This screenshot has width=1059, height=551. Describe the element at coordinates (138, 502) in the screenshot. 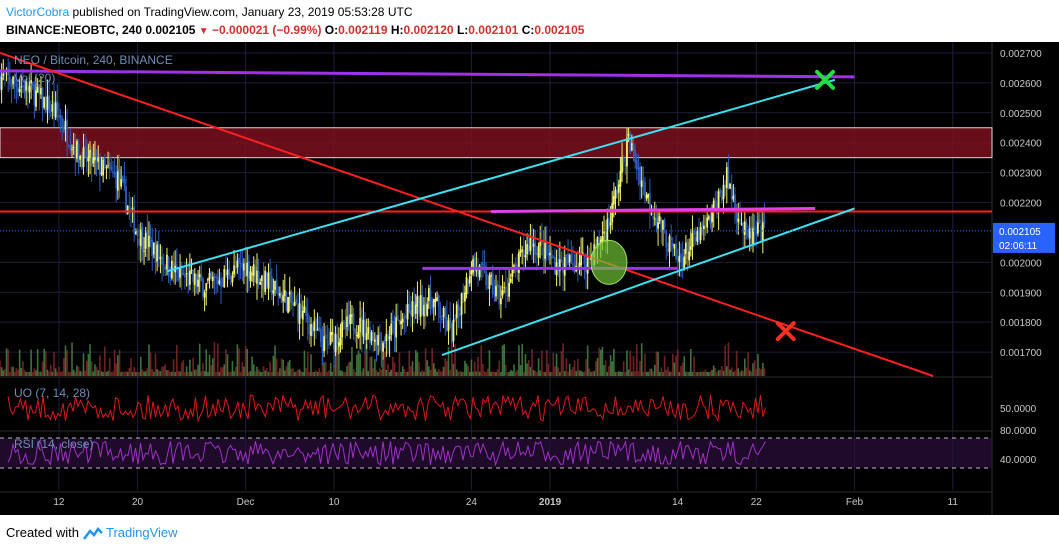

I see `date-tick-label: 20` at that location.